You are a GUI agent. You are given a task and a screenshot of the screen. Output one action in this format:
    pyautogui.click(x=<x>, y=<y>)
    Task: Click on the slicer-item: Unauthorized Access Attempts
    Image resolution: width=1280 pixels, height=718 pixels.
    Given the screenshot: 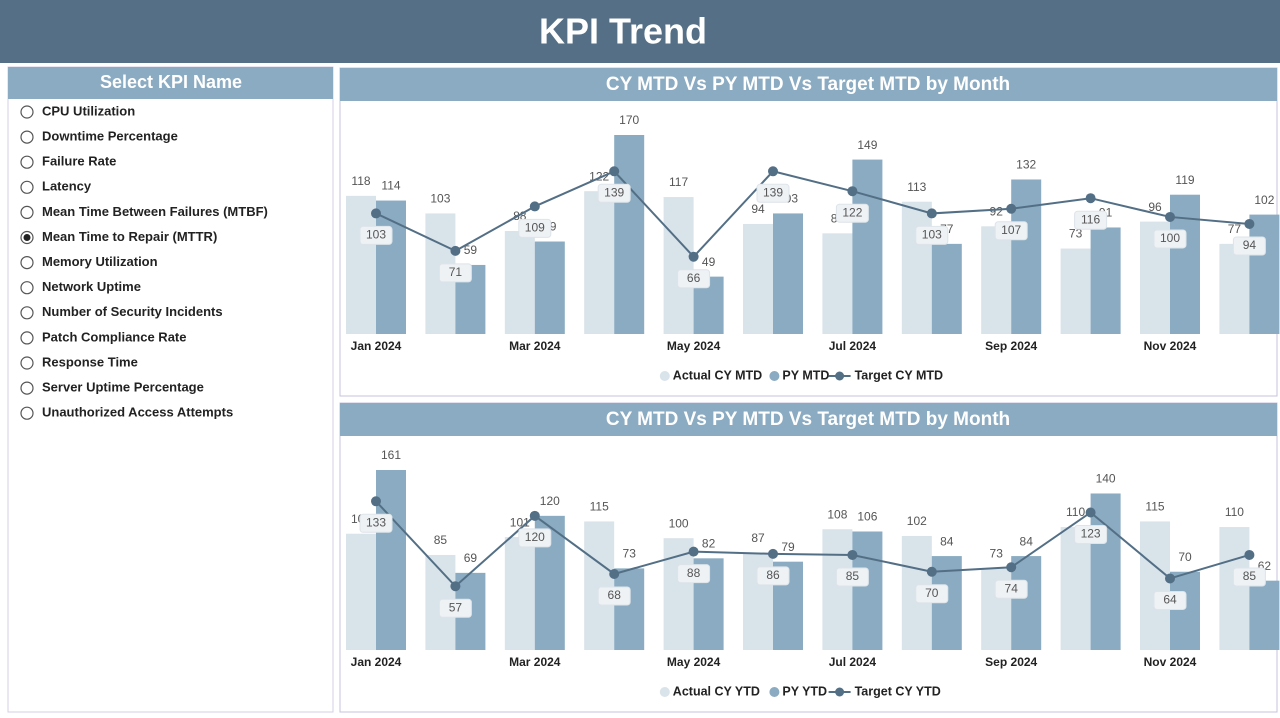 What is the action you would take?
    pyautogui.click(x=126, y=412)
    